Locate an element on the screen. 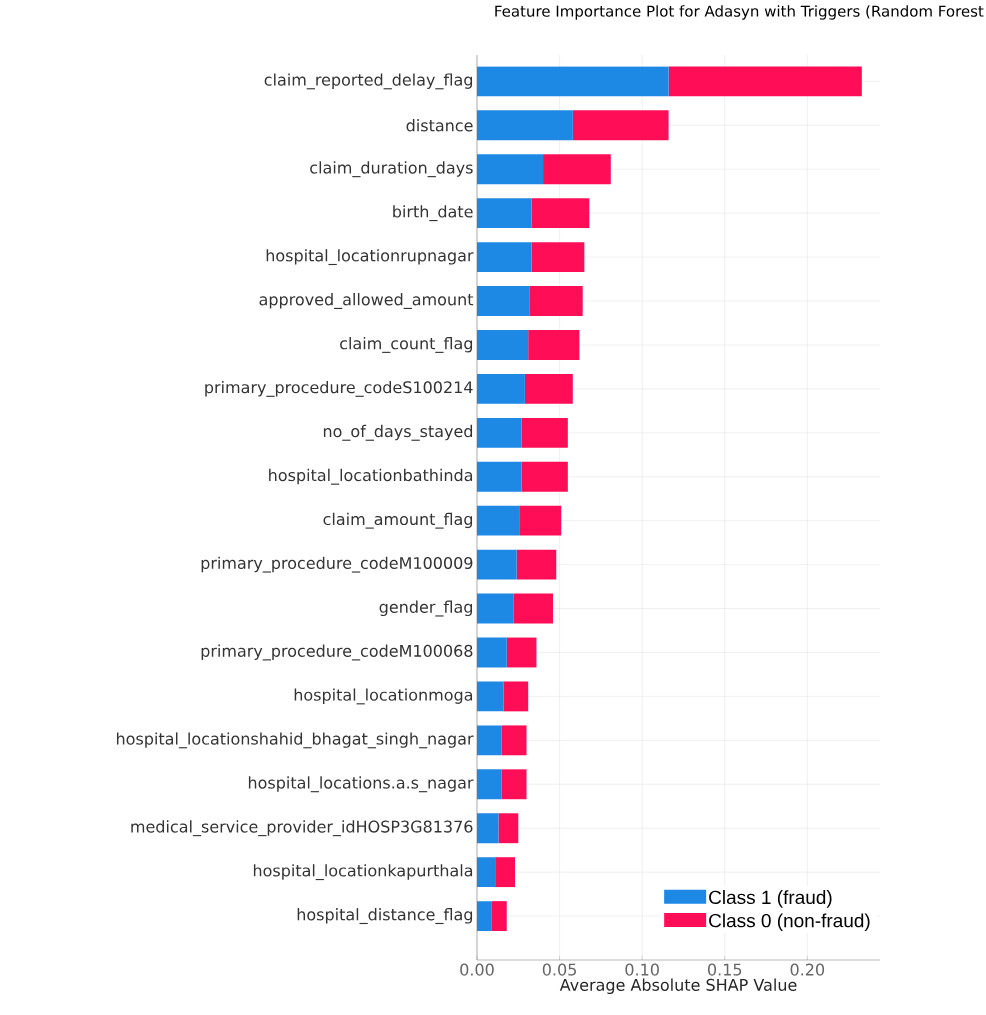 The width and height of the screenshot is (986, 1015). x-tick-label: 0.05 is located at coordinates (559, 969).